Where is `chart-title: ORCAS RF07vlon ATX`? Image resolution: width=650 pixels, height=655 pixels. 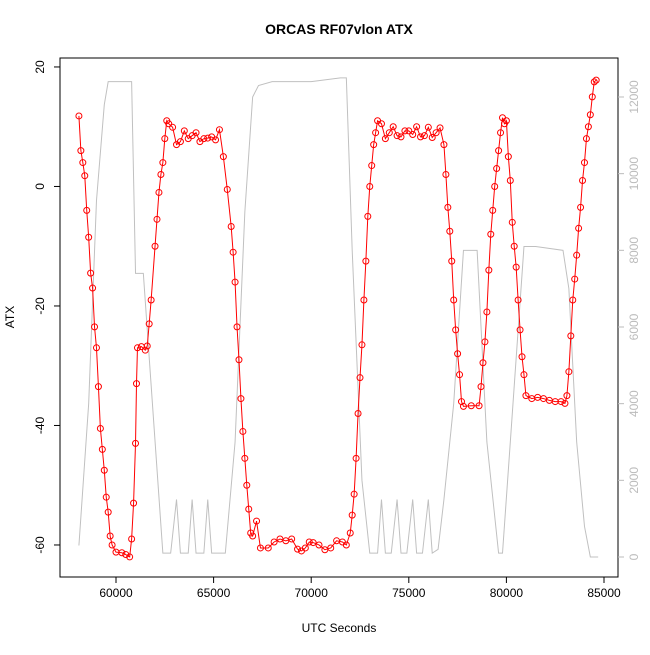 chart-title: ORCAS RF07vlon ATX is located at coordinates (339, 29).